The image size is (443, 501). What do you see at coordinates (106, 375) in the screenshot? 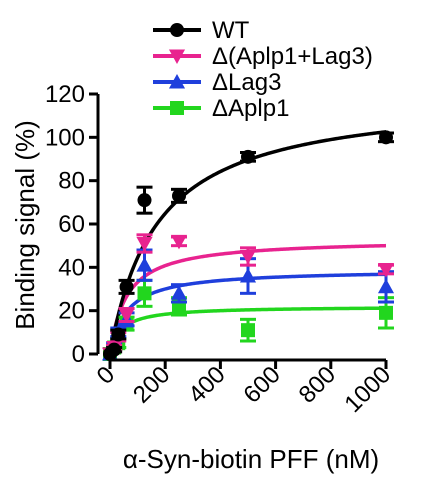
I see `x-tick-label: 0` at bounding box center [106, 375].